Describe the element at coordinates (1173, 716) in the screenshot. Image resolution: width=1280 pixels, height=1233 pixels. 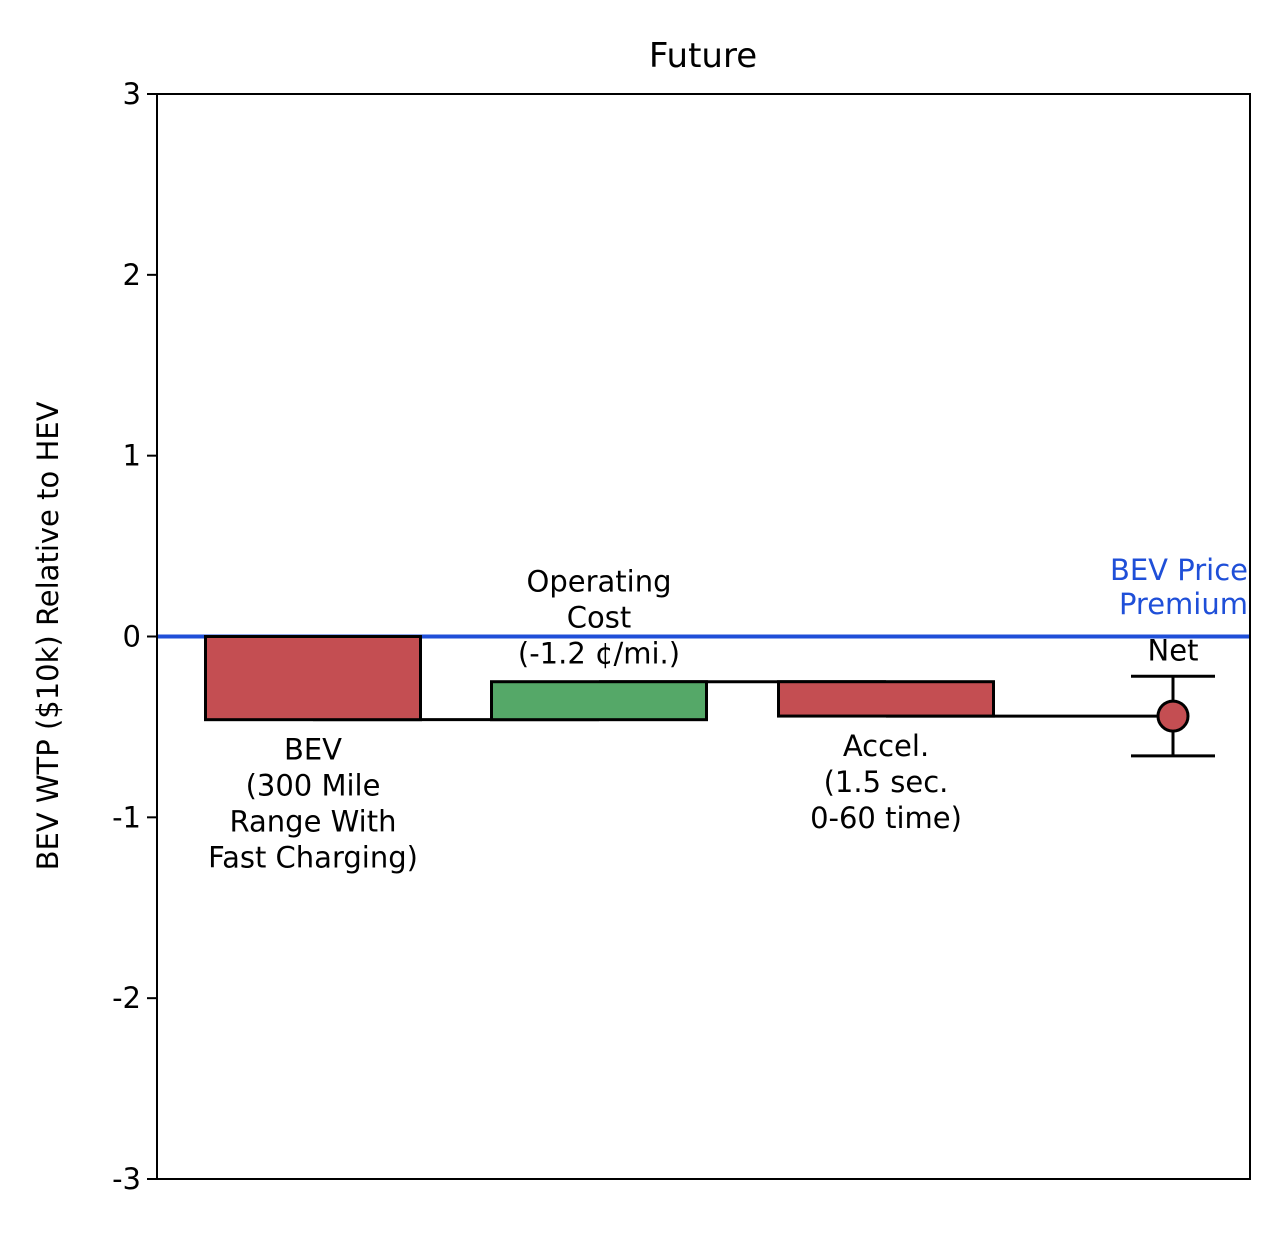
I see `net-point` at that location.